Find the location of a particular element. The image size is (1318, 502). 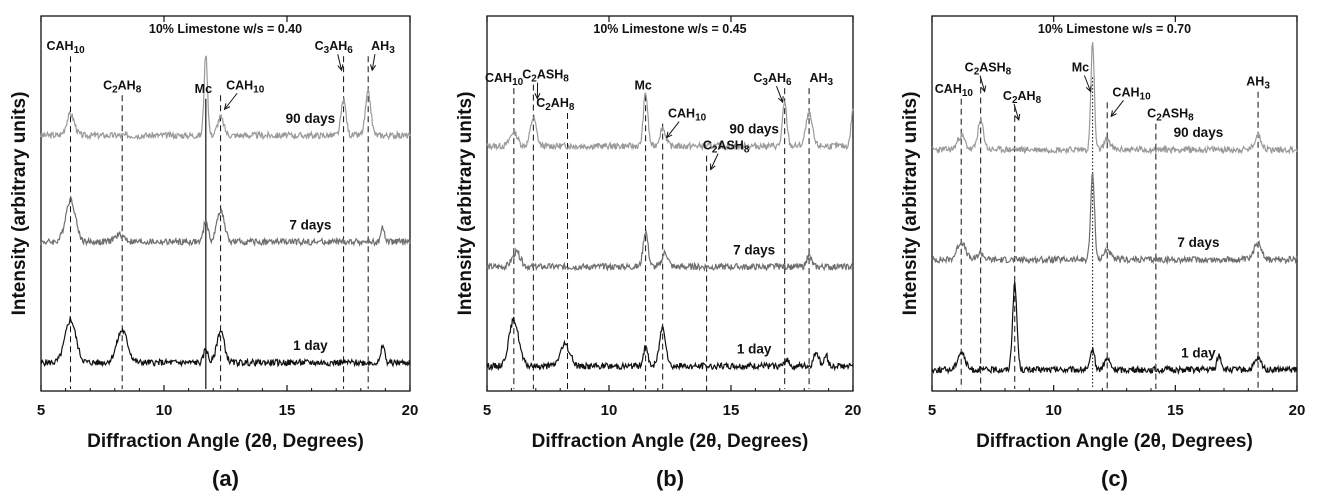

chart-title: 10% Limestone w/s = 0.40 is located at coordinates (225, 29).